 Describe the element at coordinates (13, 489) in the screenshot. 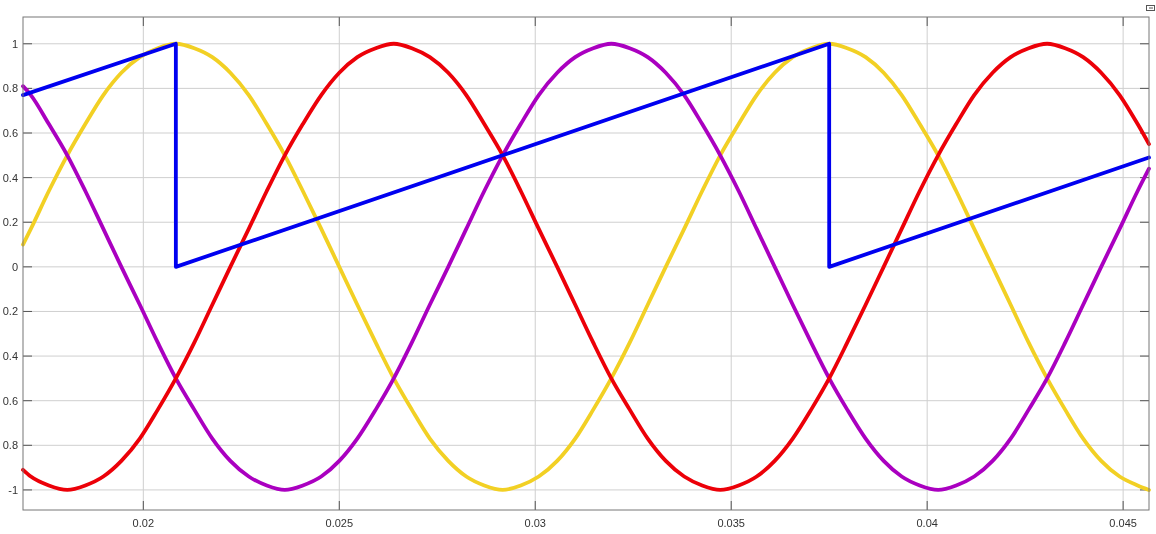

I see `y-tick-label: -1` at that location.